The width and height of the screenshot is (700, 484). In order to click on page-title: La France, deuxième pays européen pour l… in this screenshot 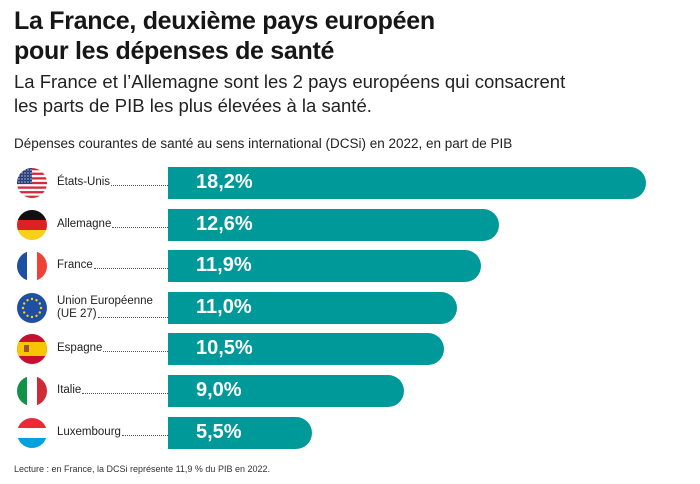, I will do `click(224, 36)`.